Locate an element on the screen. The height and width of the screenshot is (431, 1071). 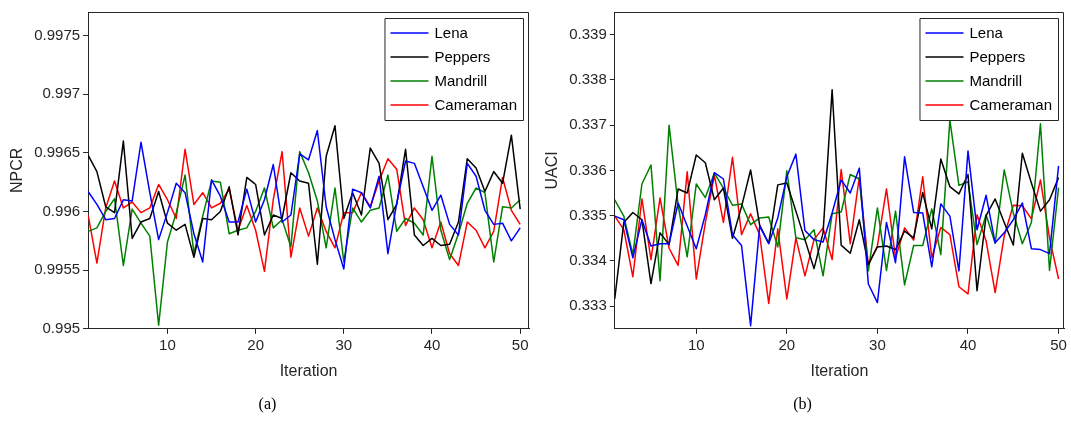
text: (b) is located at coordinates (802, 404).